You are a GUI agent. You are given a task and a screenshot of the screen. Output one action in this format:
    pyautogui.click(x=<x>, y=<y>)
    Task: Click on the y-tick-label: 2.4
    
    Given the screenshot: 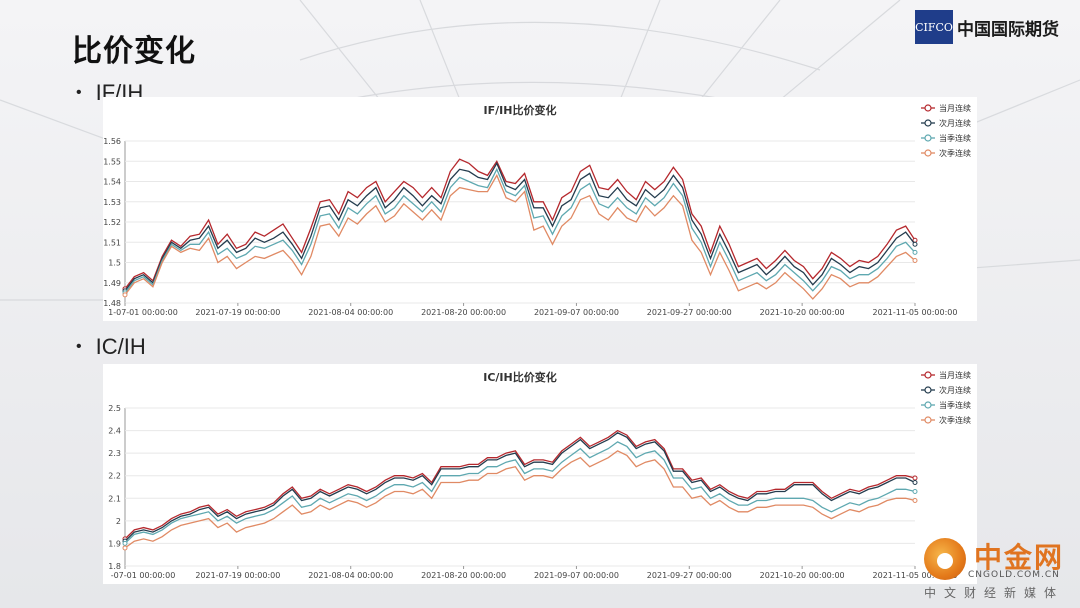 What is the action you would take?
    pyautogui.click(x=114, y=431)
    